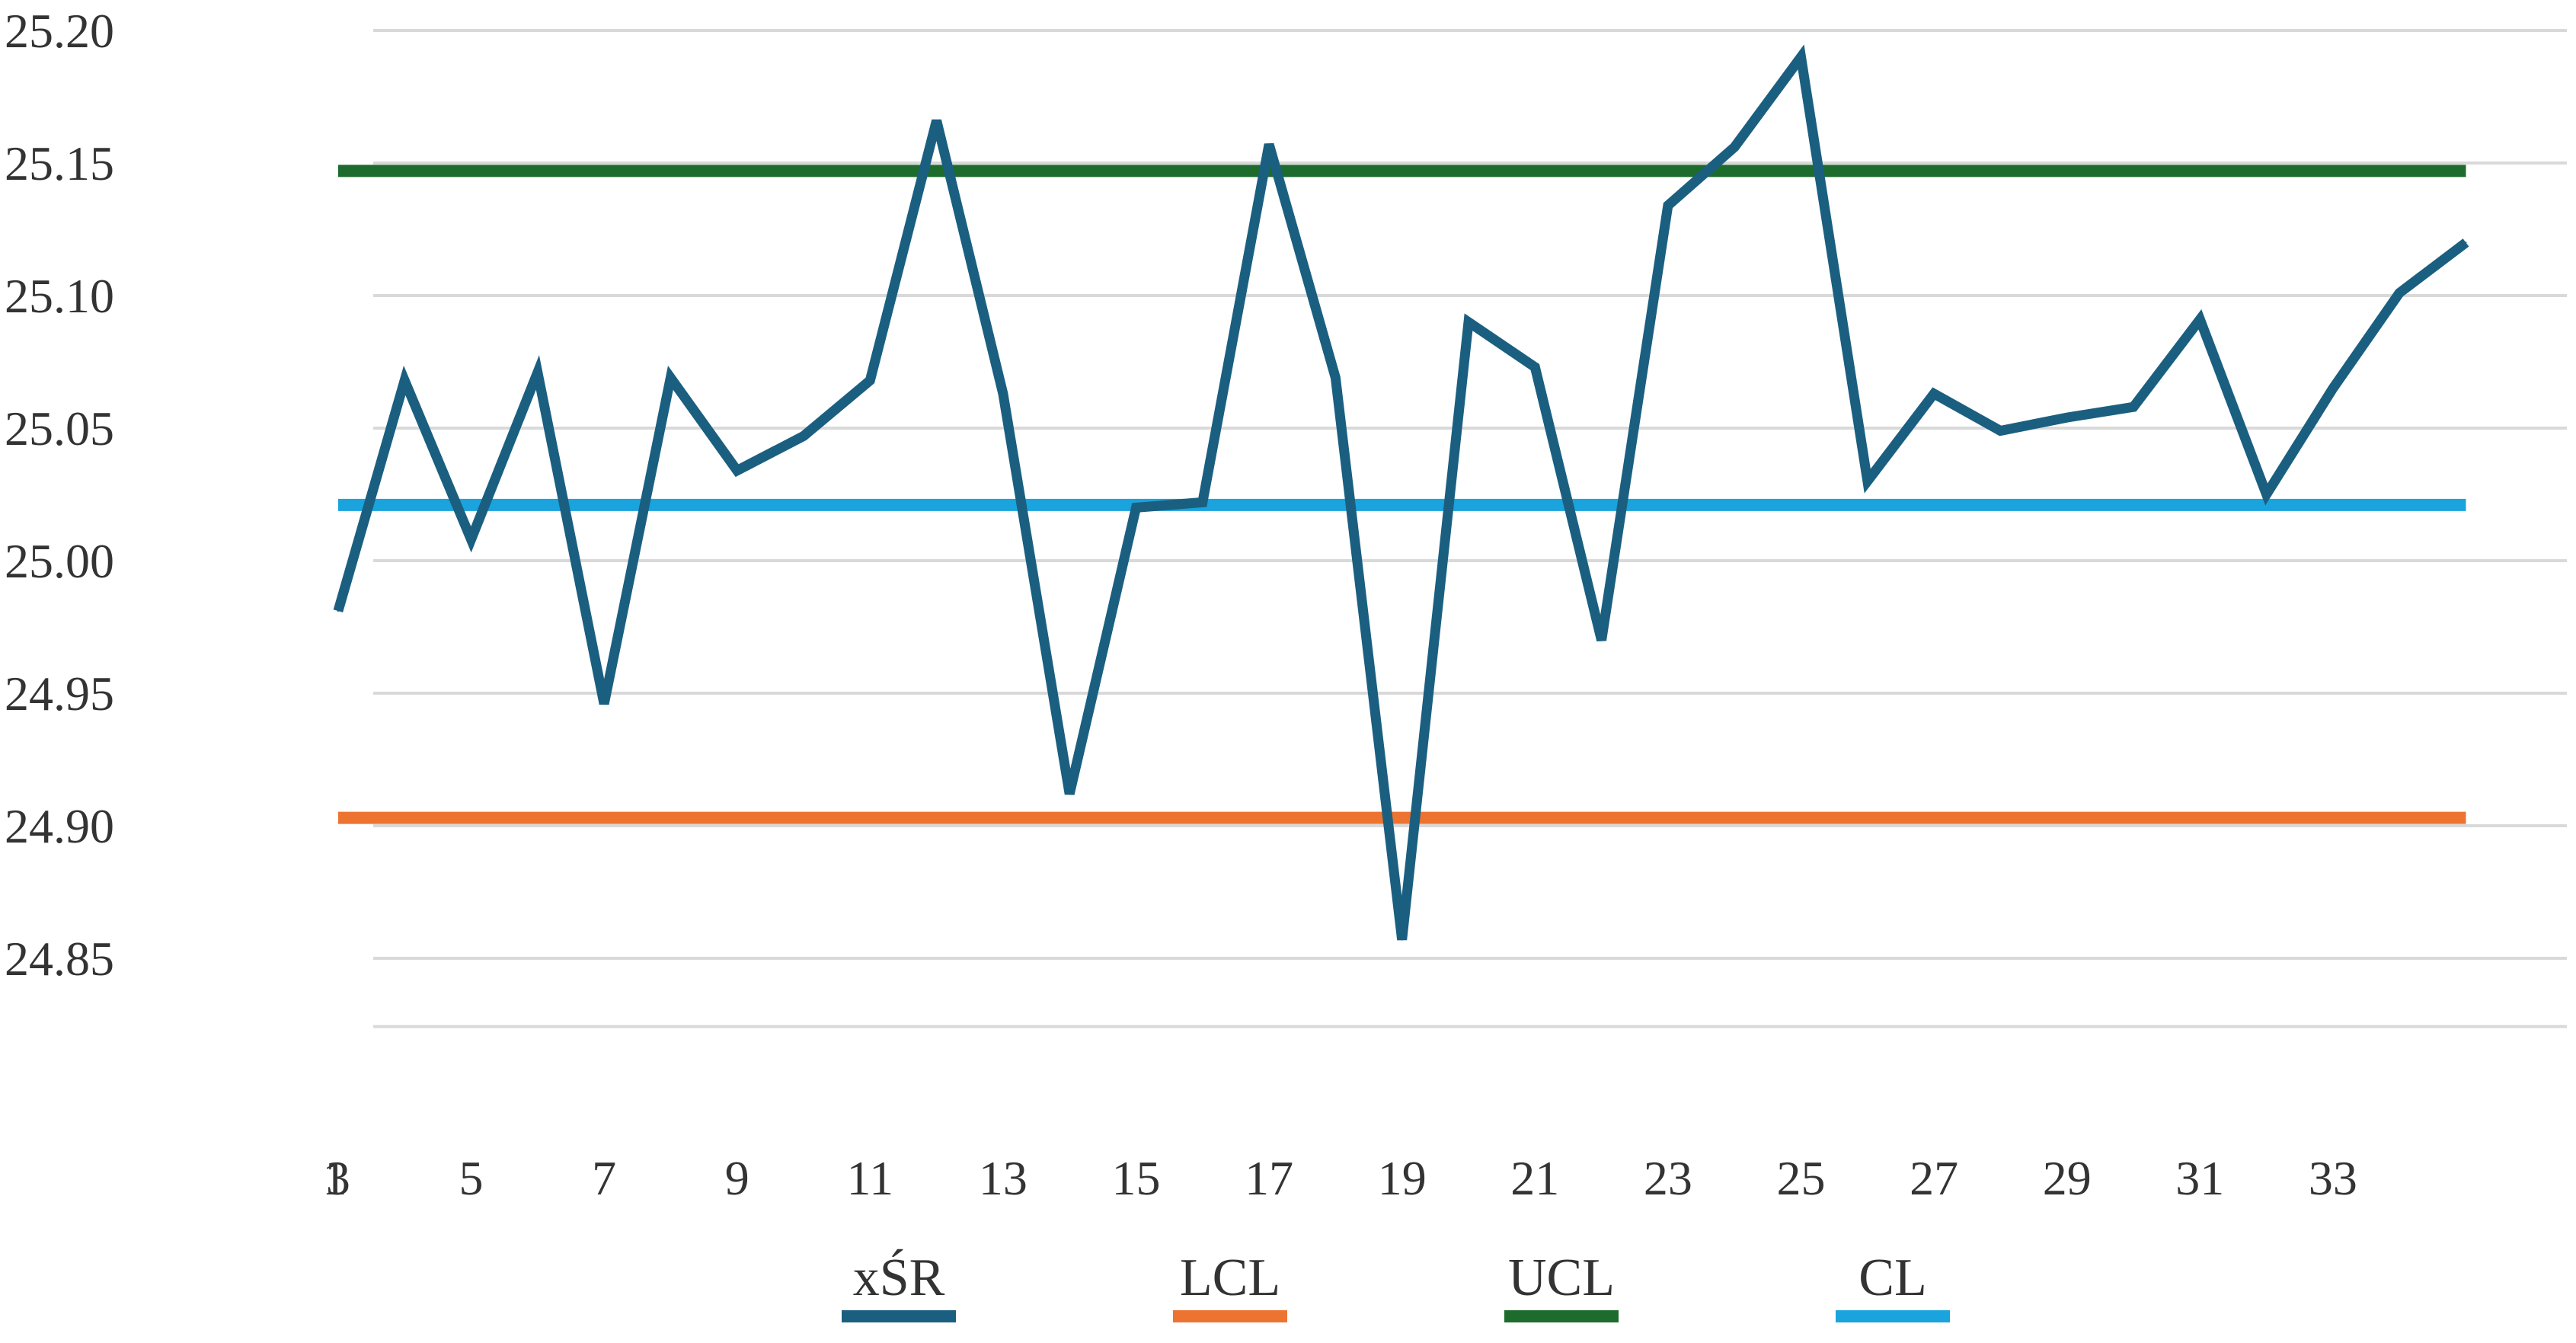  What do you see at coordinates (60, 429) in the screenshot?
I see `y-tick-label: 25.05` at bounding box center [60, 429].